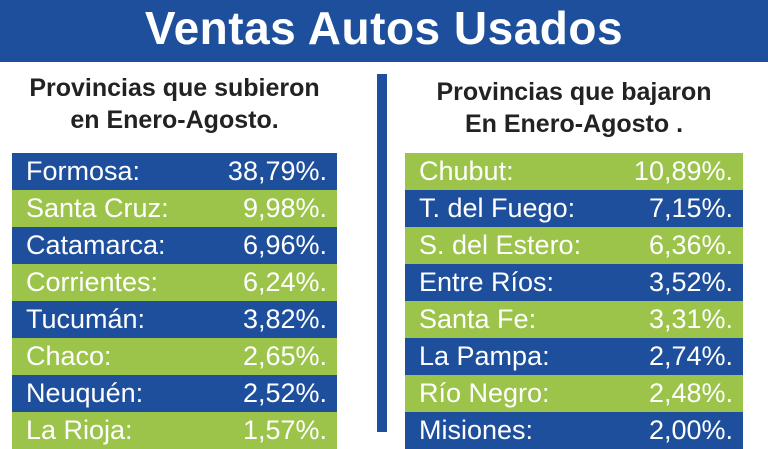 The image size is (768, 449). What do you see at coordinates (574, 92) in the screenshot?
I see `panel-decreased-subtitle-line1: Provincias que bajaron` at bounding box center [574, 92].